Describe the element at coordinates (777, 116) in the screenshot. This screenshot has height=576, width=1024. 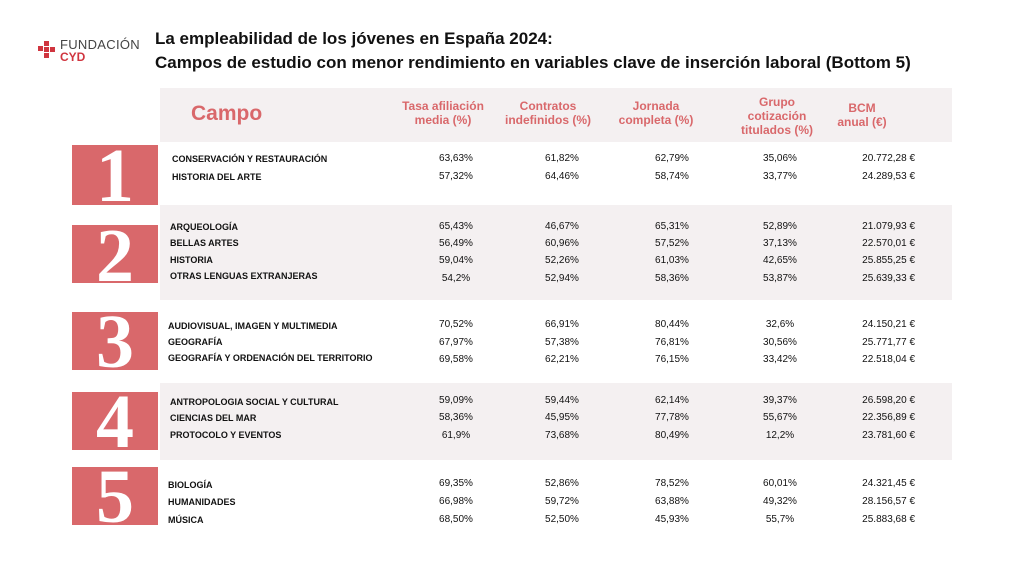
I see `column-header-grupo-cotizacion: Grupo cotización titulados (%)` at that location.